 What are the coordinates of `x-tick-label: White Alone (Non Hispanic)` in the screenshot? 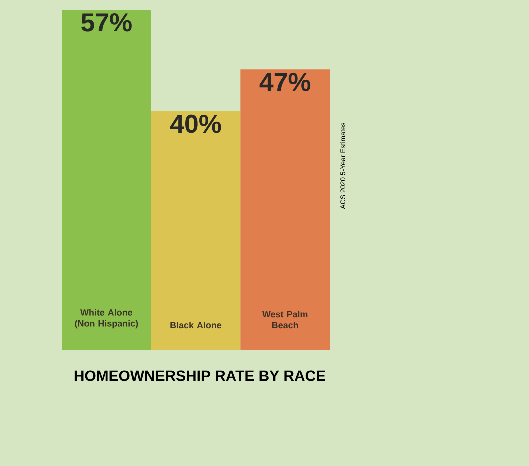 It's located at (106, 319).